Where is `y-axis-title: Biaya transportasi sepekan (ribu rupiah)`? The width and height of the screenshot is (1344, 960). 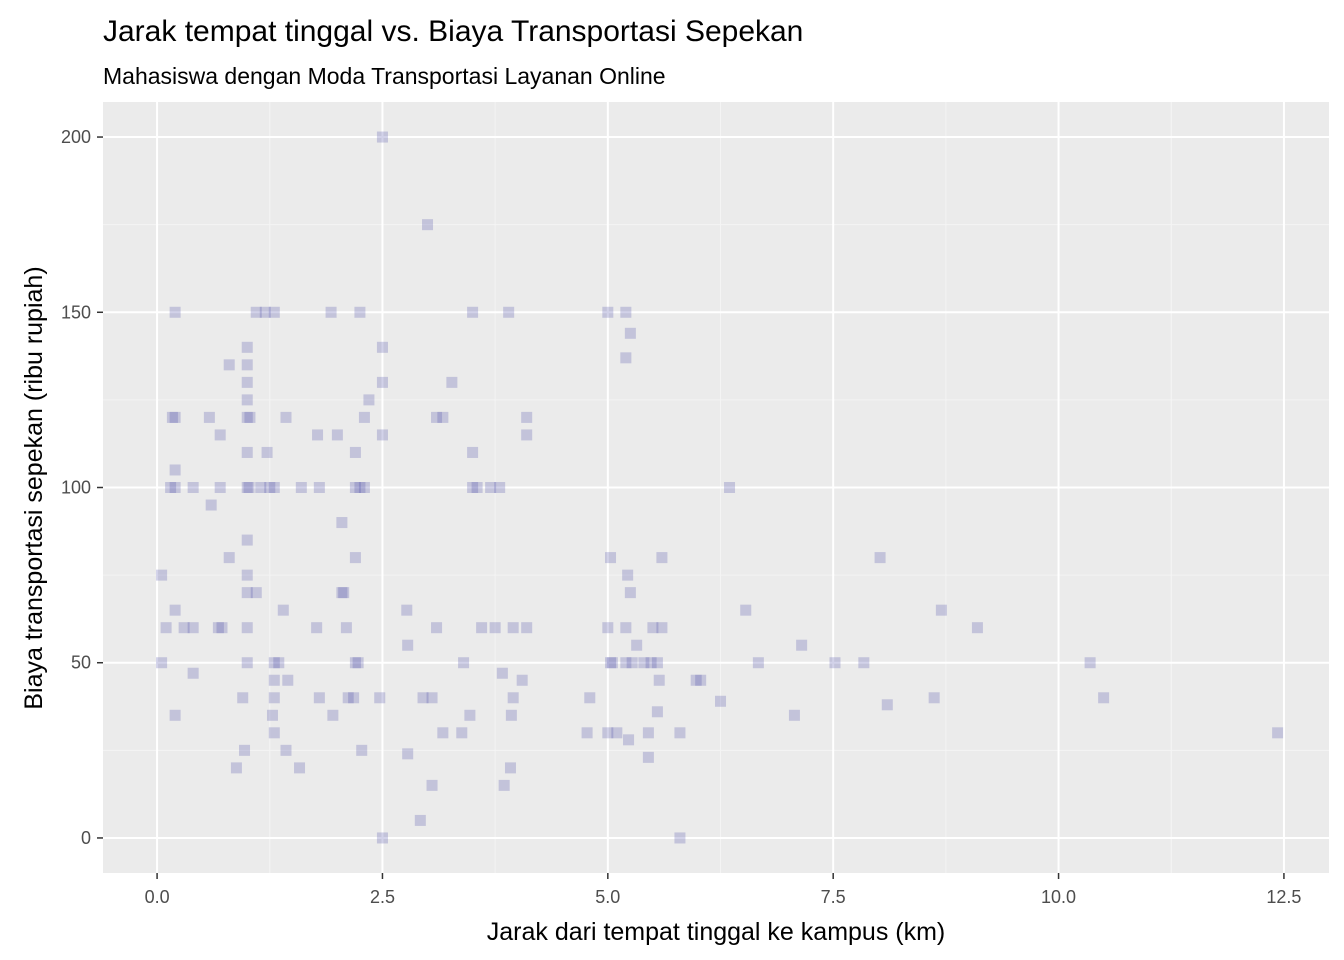
y-axis-title: Biaya transportasi sepekan (ribu rupiah) is located at coordinates (34, 487).